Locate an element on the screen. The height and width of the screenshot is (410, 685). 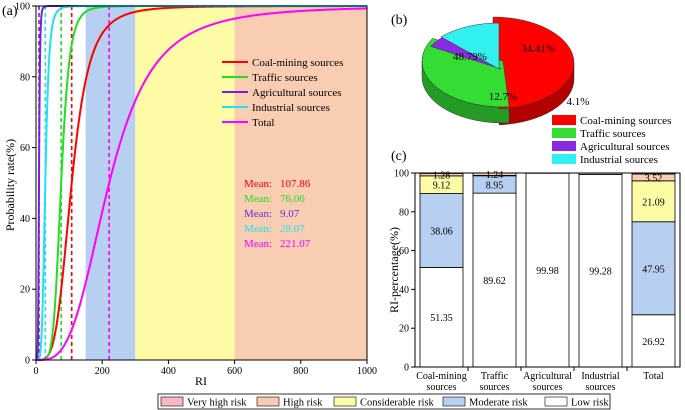
y-tick-label: 20 is located at coordinates (25, 290).